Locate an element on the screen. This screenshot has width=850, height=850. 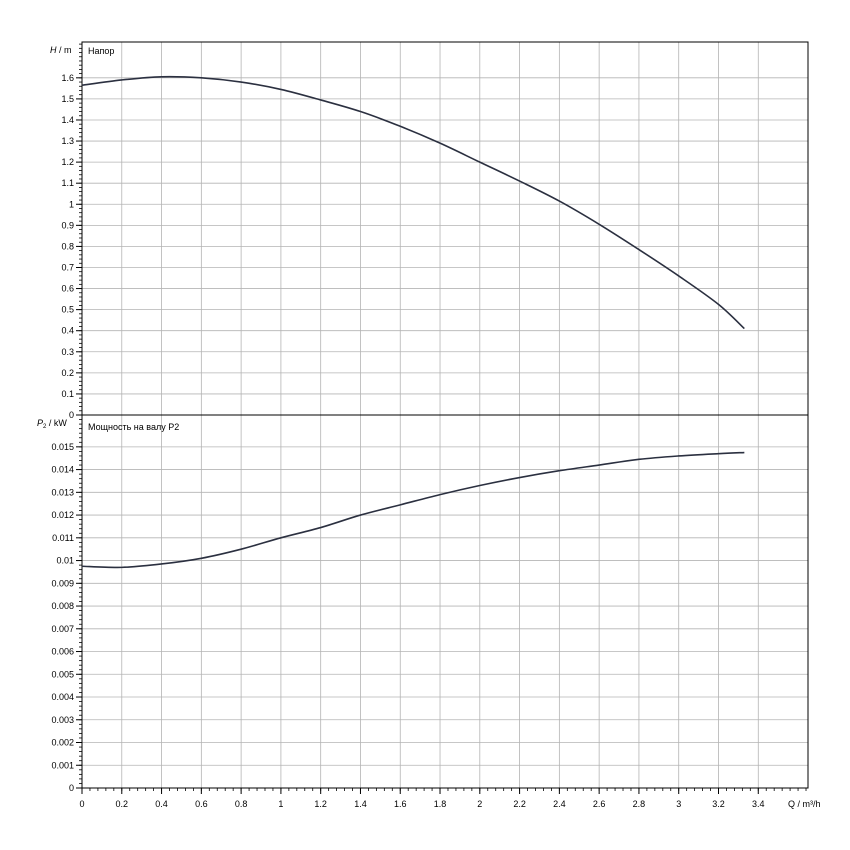
head-y-tick-label: 1.2 is located at coordinates (67, 162).